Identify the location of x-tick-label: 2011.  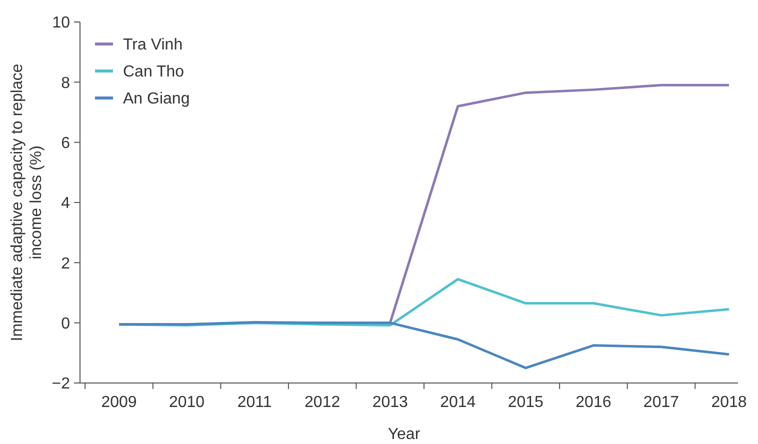
(254, 402).